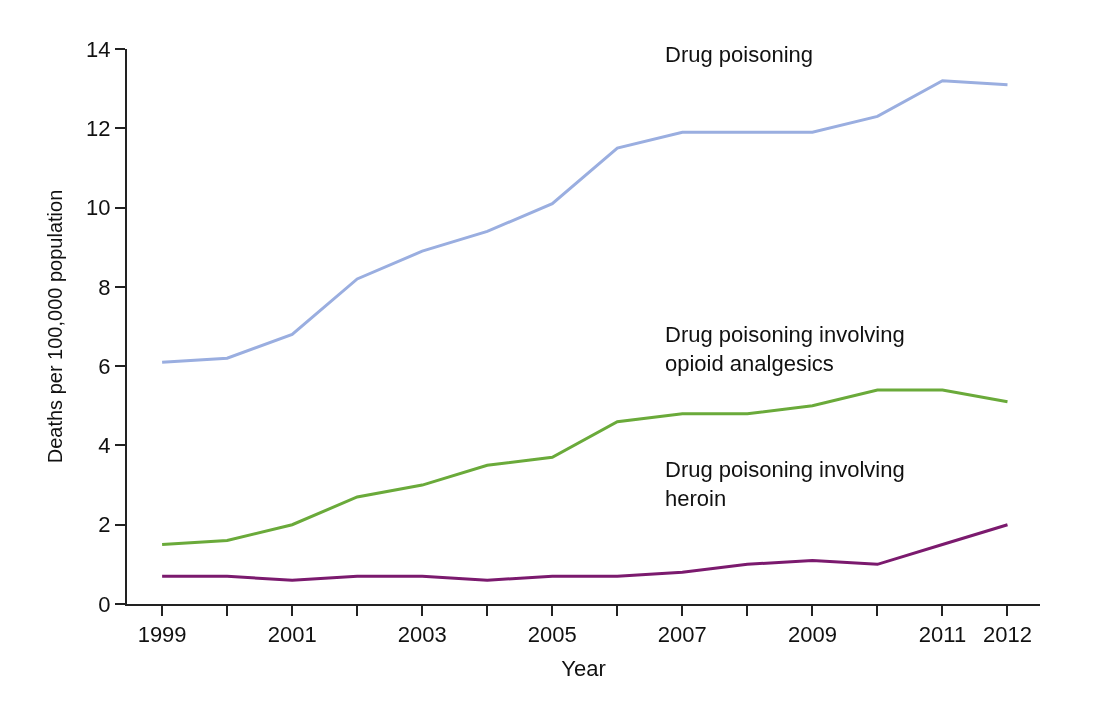  I want to click on y-tick-label: 2, so click(104, 525).